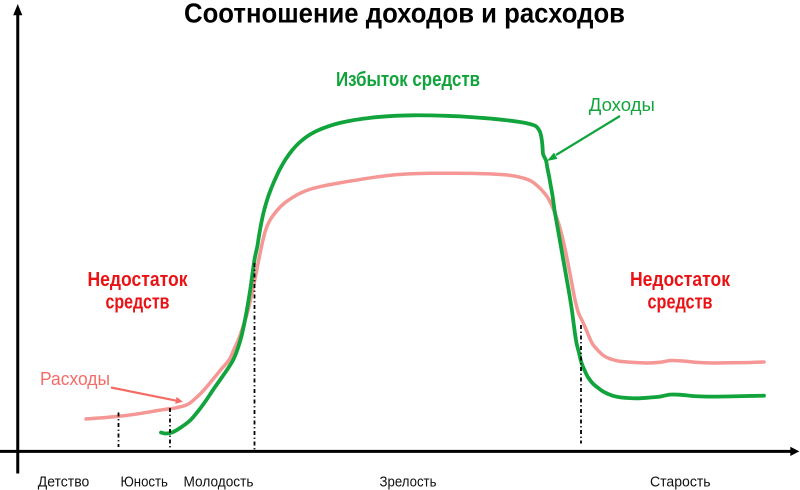  I want to click on svg-text: Детство, so click(64, 481).